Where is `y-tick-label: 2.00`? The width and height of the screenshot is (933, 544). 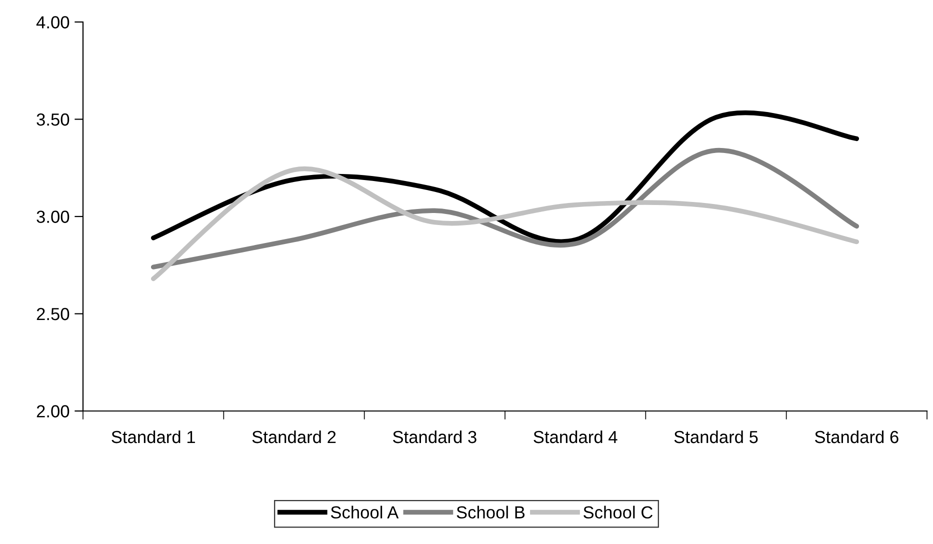
y-tick-label: 2.00 is located at coordinates (53, 411).